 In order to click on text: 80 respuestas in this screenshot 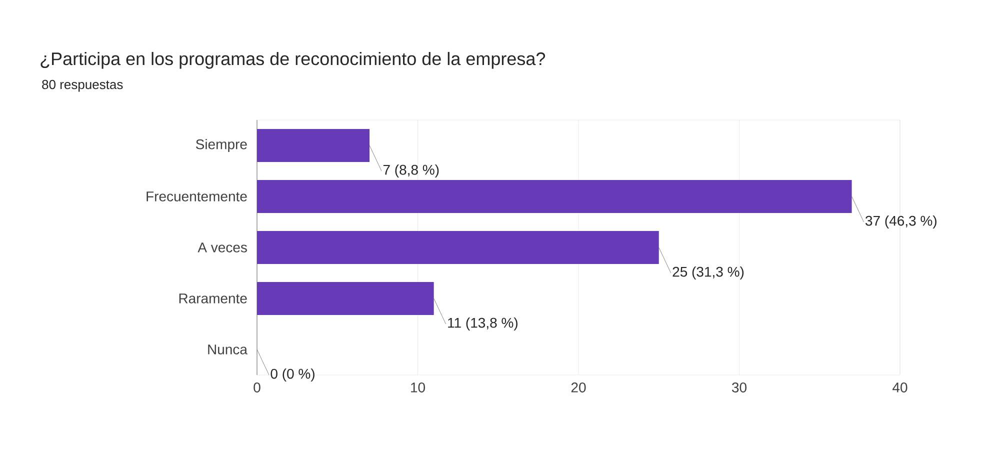, I will do `click(82, 86)`.